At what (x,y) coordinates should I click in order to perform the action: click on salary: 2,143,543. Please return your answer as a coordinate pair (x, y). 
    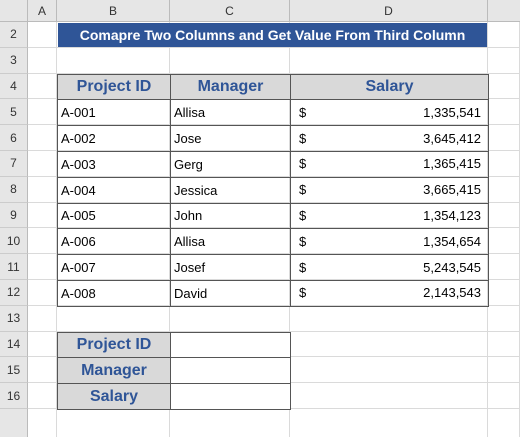
    Looking at the image, I should click on (452, 293).